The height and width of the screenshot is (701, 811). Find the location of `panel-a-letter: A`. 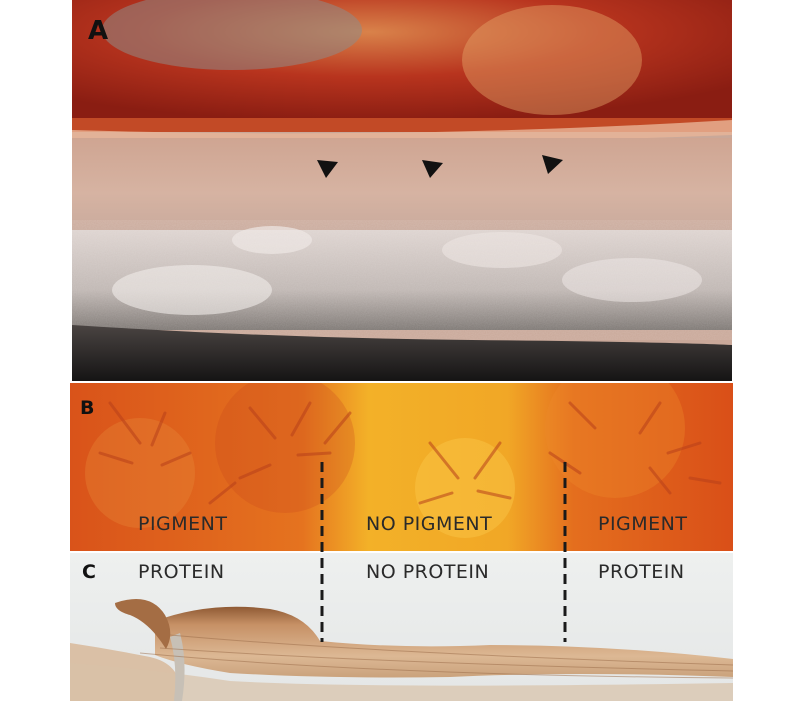

panel-a-letter: A is located at coordinates (98, 31).